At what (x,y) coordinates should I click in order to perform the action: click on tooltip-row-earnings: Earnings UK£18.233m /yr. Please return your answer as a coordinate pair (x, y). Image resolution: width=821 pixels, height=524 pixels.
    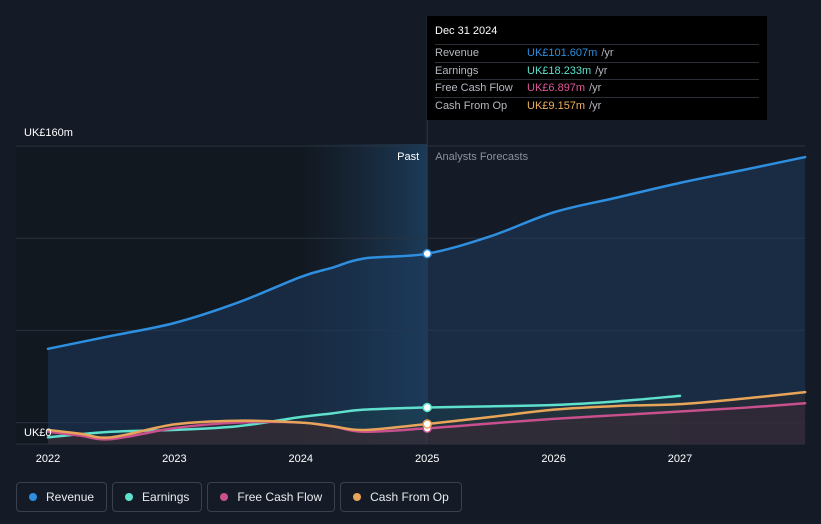
    Looking at the image, I should click on (597, 70).